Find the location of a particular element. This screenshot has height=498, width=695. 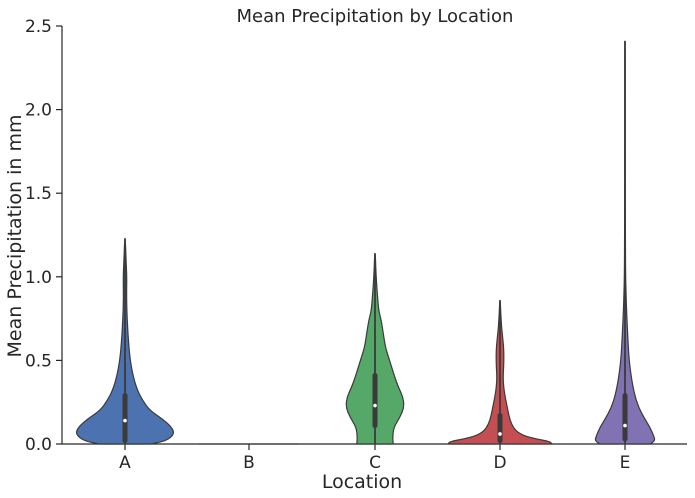

violin-median-a is located at coordinates (125, 420).